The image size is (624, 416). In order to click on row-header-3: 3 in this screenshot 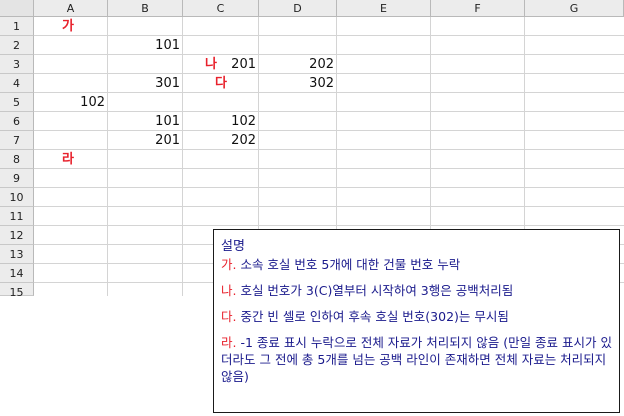, I will do `click(17, 64)`.